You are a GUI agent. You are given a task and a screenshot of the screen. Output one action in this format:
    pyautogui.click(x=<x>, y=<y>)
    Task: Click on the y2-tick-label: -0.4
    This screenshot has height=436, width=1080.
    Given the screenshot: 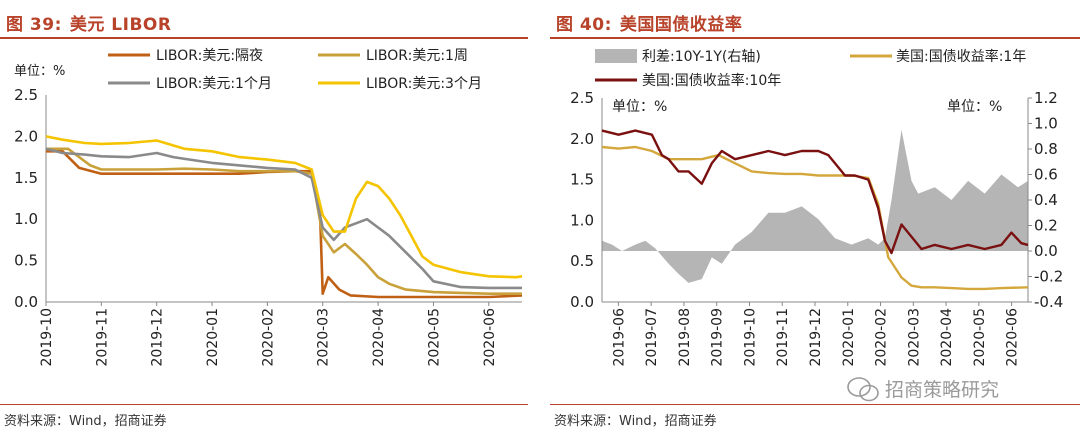 What is the action you would take?
    pyautogui.click(x=1048, y=302)
    